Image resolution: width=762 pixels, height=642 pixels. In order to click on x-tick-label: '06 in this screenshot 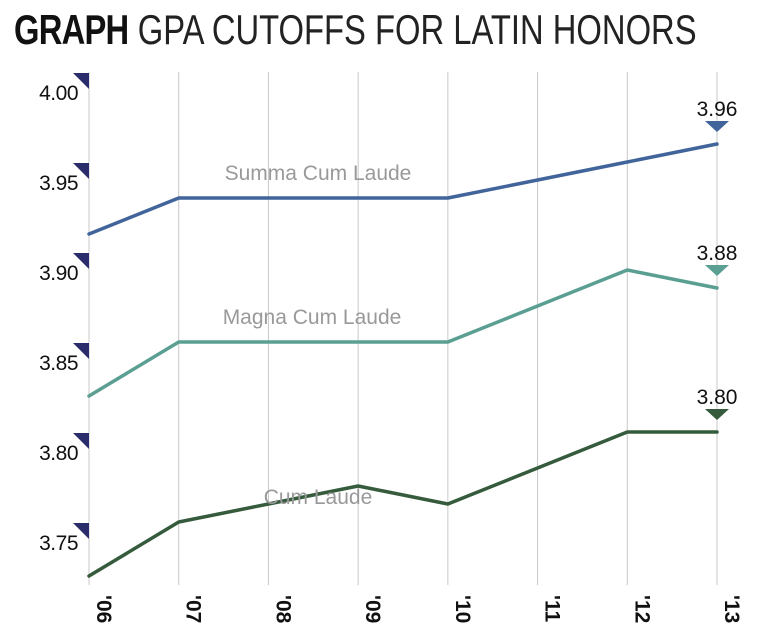, I will do `click(103, 609)`.